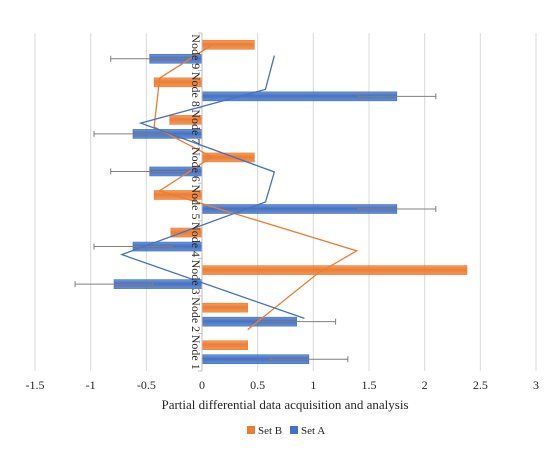 This screenshot has height=456, width=559. Describe the element at coordinates (196, 277) in the screenshot. I see `category-label: Node 3` at that location.